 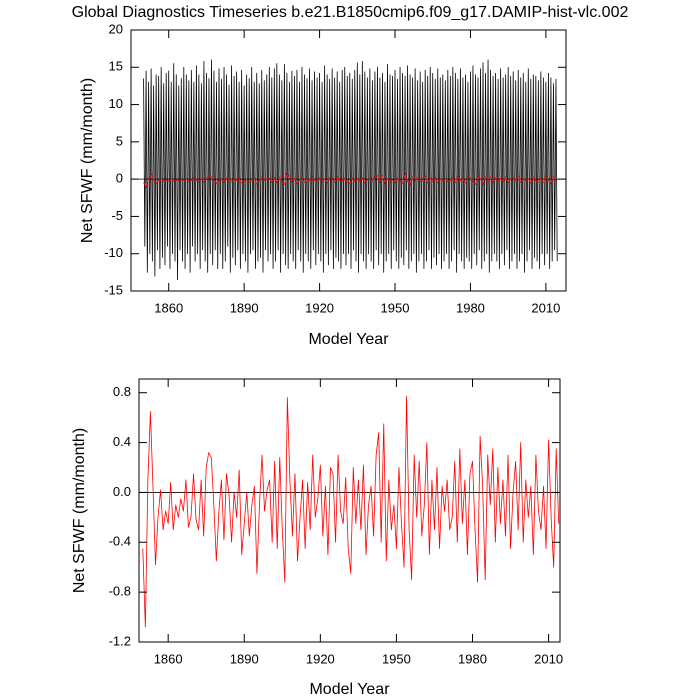 What do you see at coordinates (350, 180) in the screenshot?
I see `data-line` at bounding box center [350, 180].